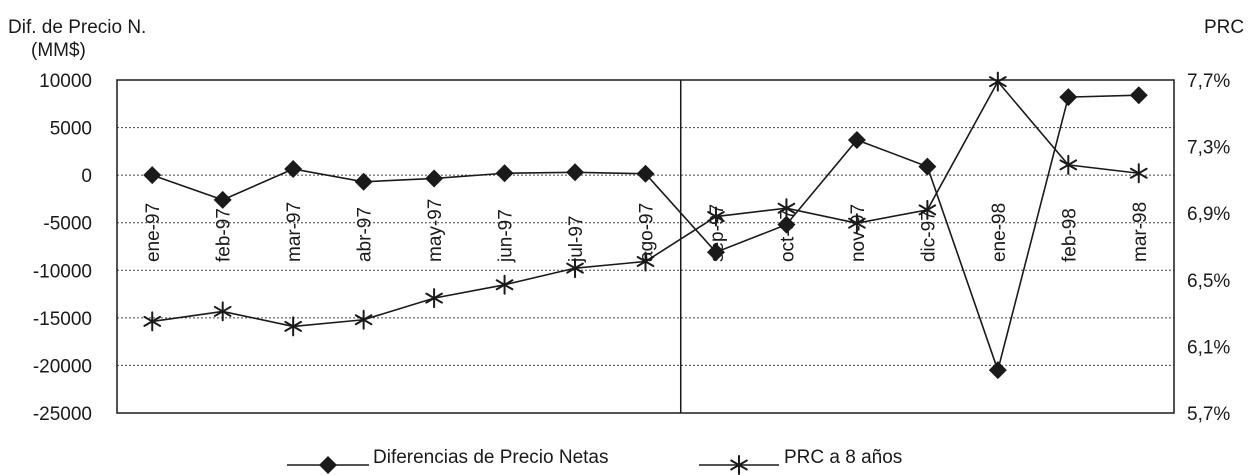 This screenshot has width=1257, height=475. What do you see at coordinates (153, 232) in the screenshot?
I see `x-category-label: ene-97` at bounding box center [153, 232].